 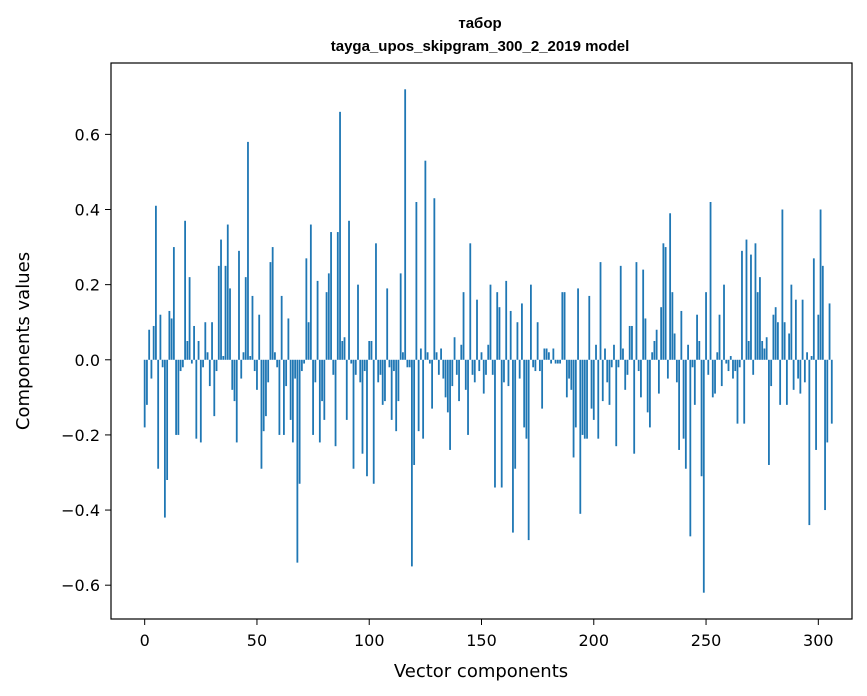 What do you see at coordinates (369, 640) in the screenshot?
I see `x-tick-label: 100` at bounding box center [369, 640].